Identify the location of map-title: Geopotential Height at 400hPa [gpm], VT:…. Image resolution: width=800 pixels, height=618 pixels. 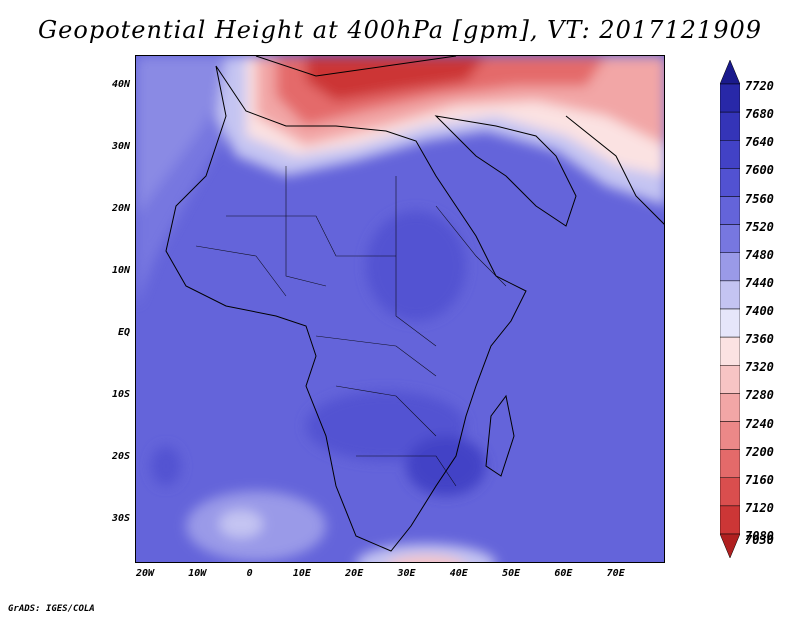
(400, 30).